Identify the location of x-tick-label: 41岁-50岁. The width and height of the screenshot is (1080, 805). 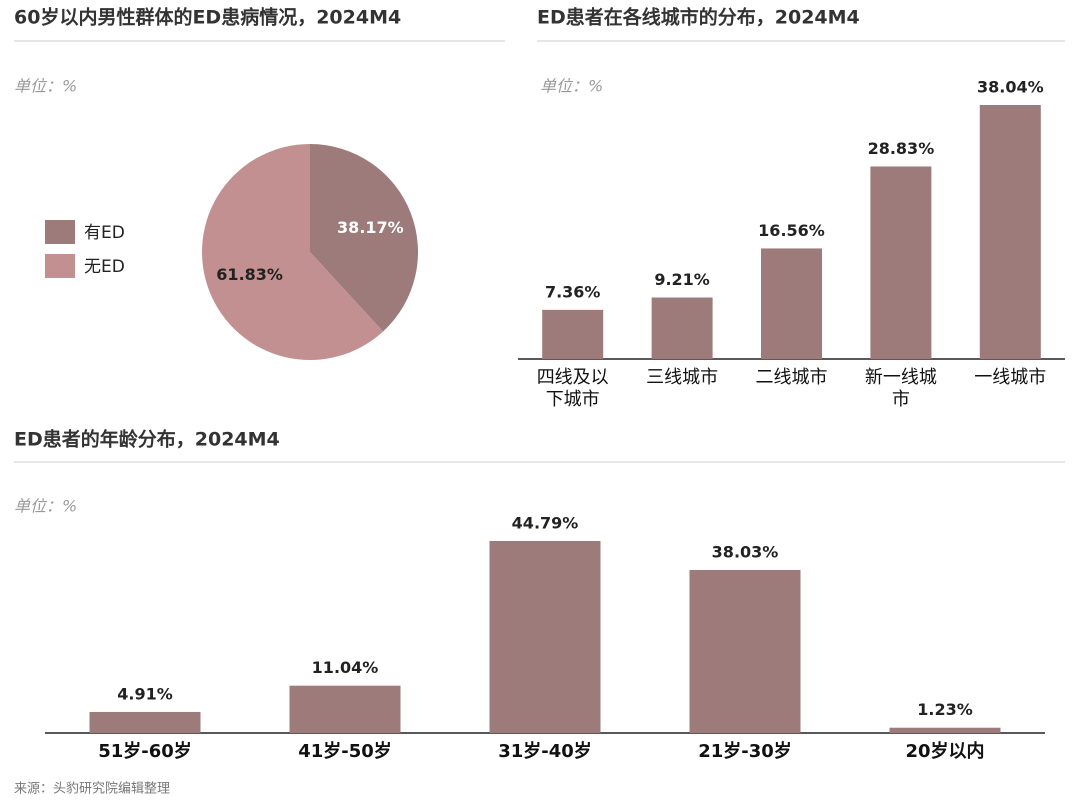
(345, 751).